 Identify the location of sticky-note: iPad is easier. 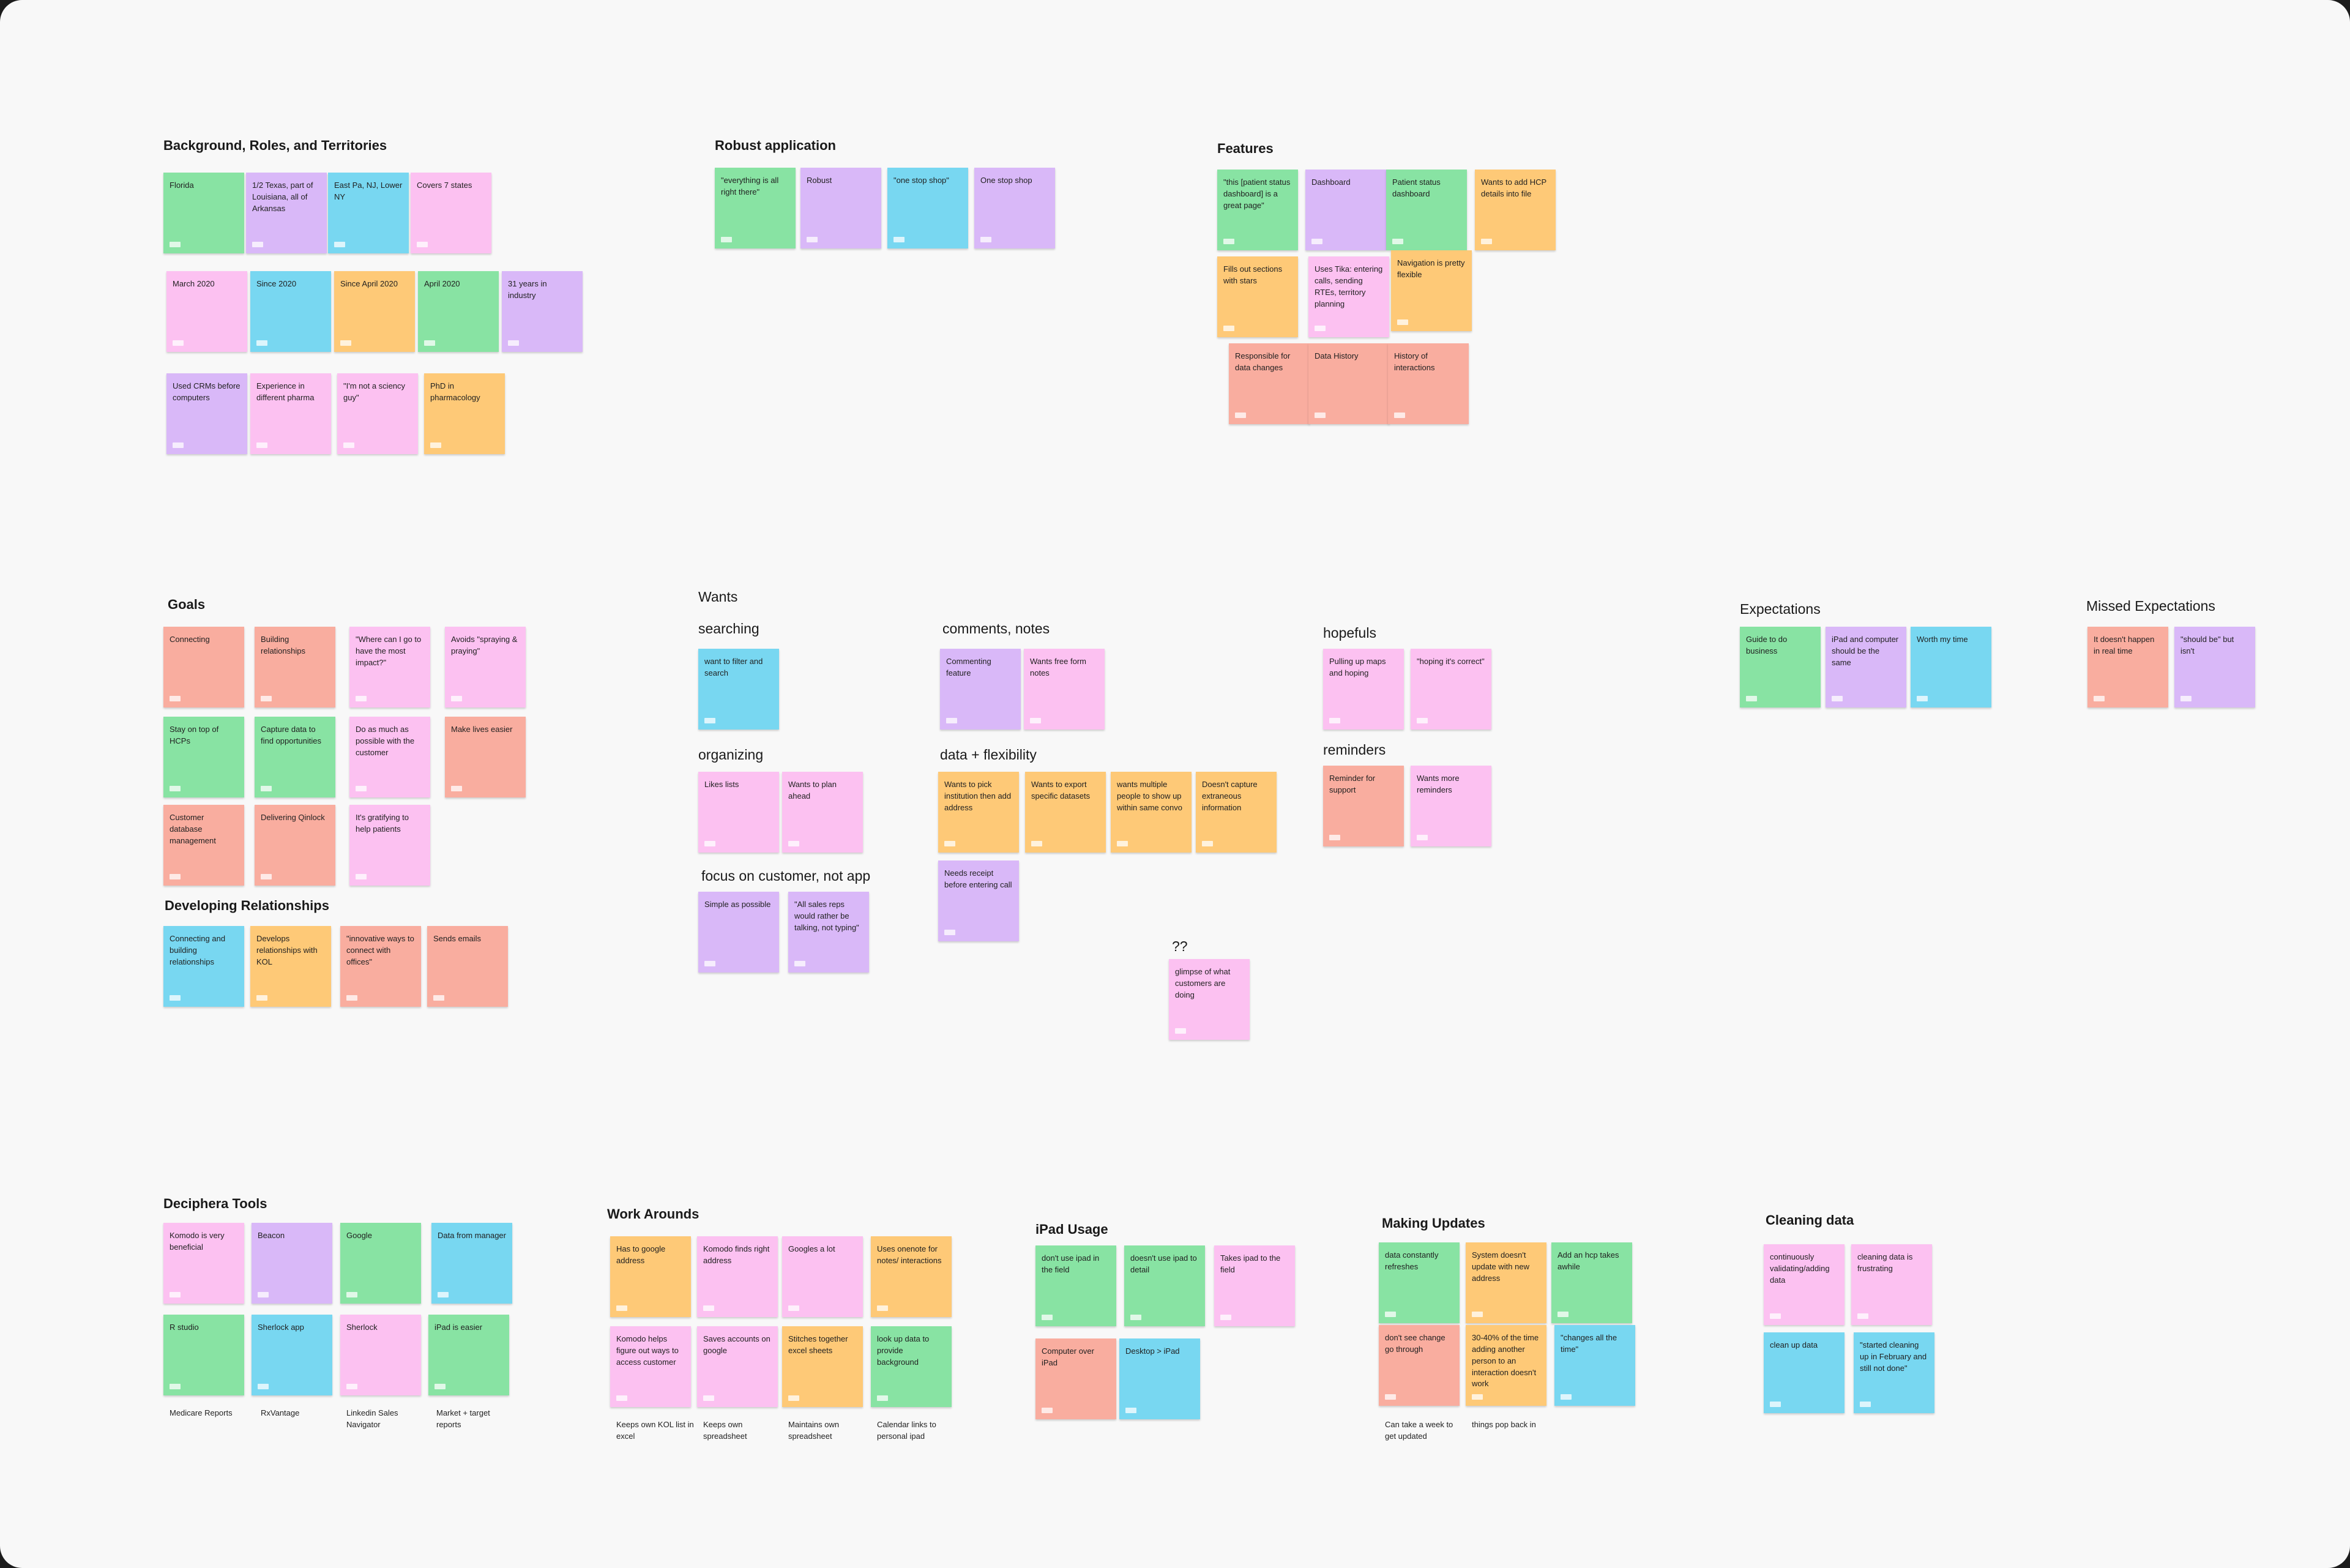
(468, 1355).